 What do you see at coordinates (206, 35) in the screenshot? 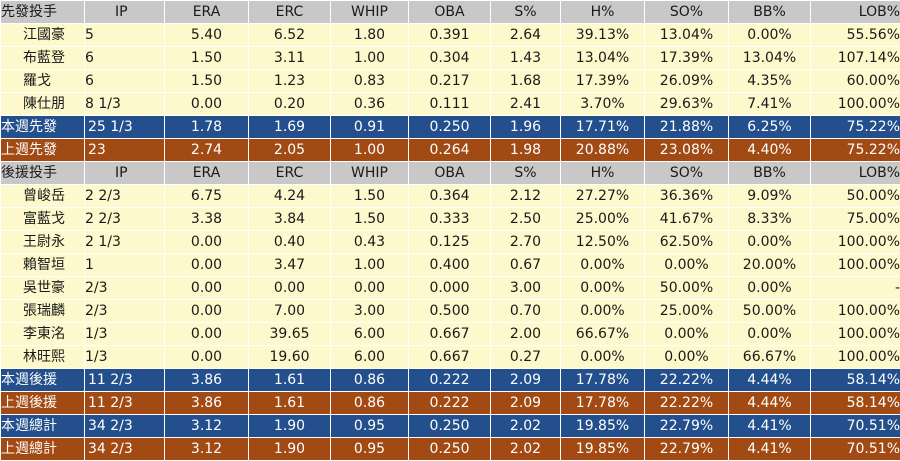
I see `stat-cell: 5.40` at bounding box center [206, 35].